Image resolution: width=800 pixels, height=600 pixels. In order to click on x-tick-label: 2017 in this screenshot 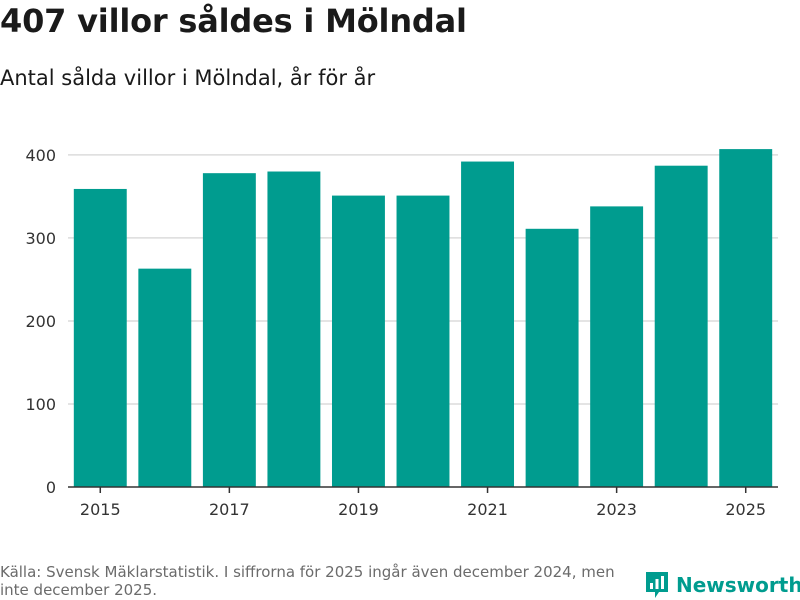, I will do `click(229, 509)`.